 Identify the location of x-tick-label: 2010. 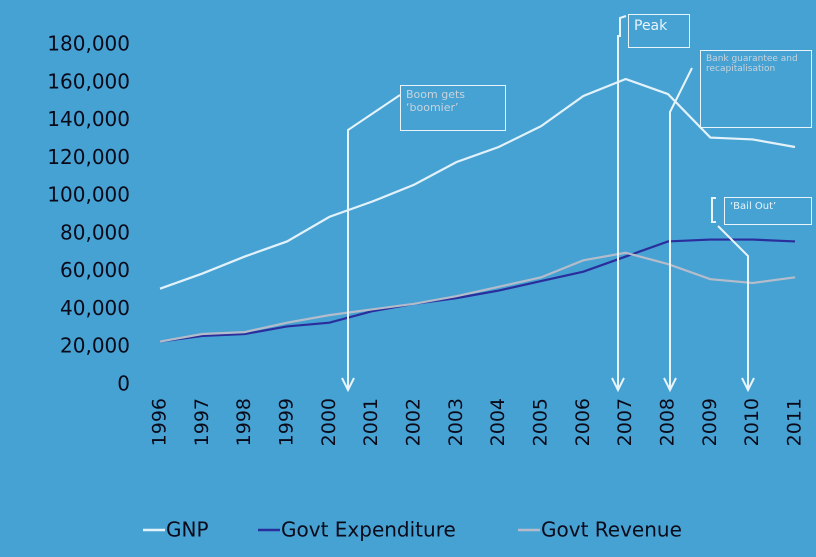
(752, 422).